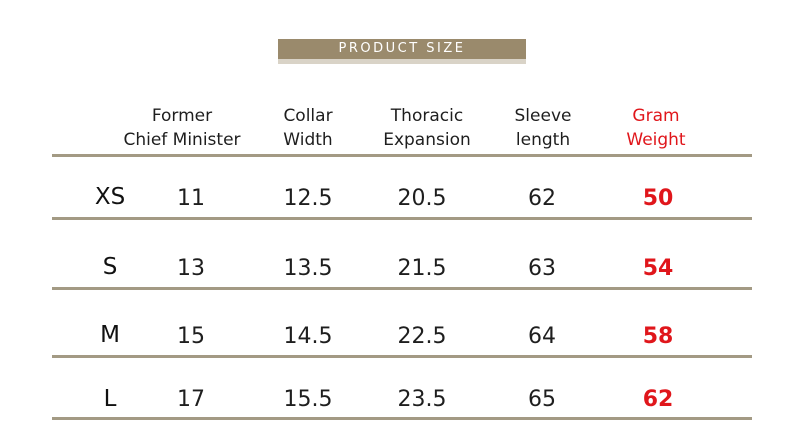 This screenshot has width=800, height=447. What do you see at coordinates (658, 268) in the screenshot?
I see `cell-gram-weight: 54` at bounding box center [658, 268].